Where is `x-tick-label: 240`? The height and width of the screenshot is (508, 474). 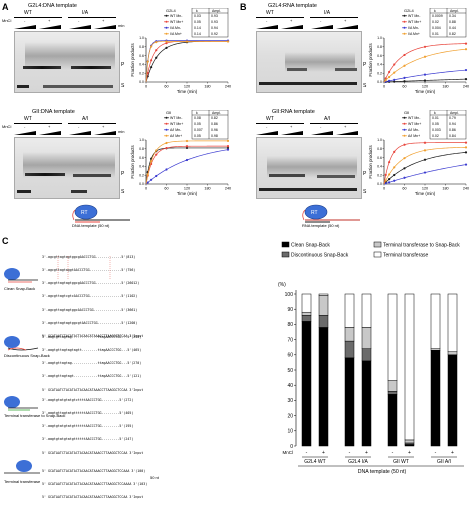 x-tick-label: 240 is located at coordinates (466, 87).